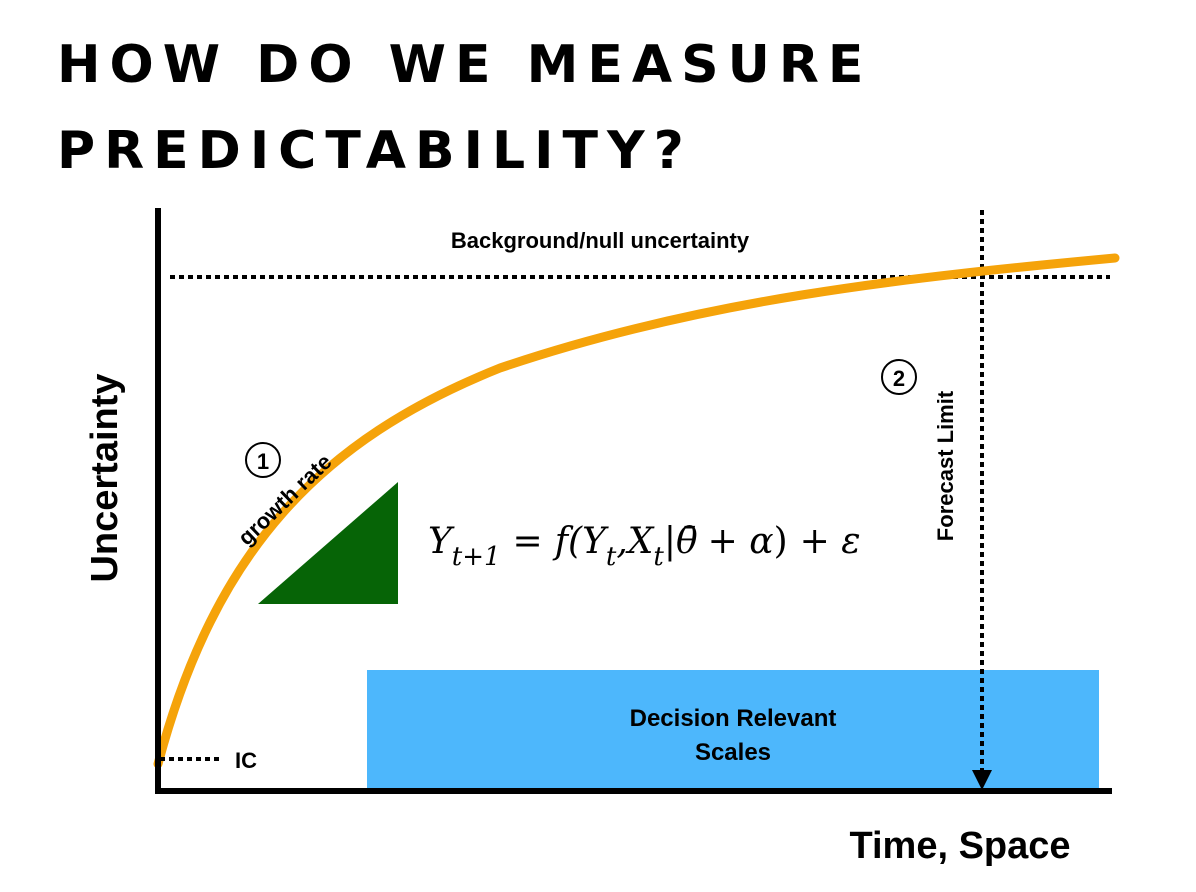 This screenshot has width=1196, height=892. I want to click on eq-bar: |, so click(670, 541).